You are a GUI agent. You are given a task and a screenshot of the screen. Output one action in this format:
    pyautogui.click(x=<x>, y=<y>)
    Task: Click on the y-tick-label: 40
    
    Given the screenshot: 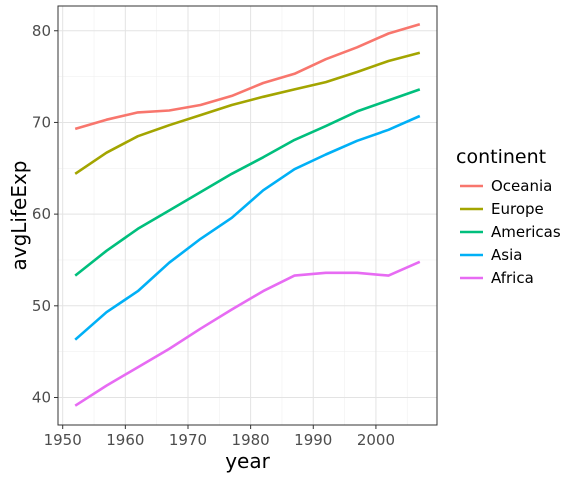 What is the action you would take?
    pyautogui.click(x=41, y=397)
    